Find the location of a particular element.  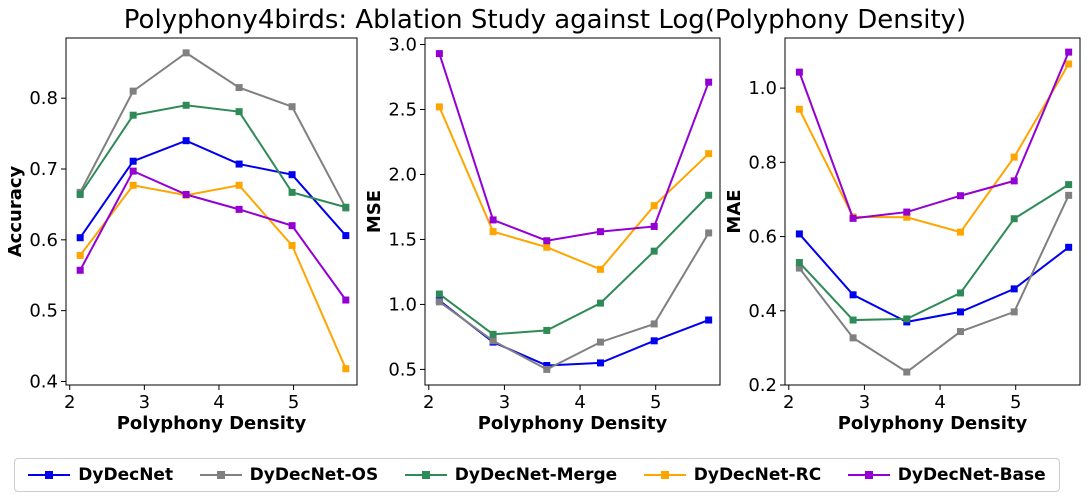

legend-item-dydecnet-os: DyDecNet-OS is located at coordinates (289, 475).